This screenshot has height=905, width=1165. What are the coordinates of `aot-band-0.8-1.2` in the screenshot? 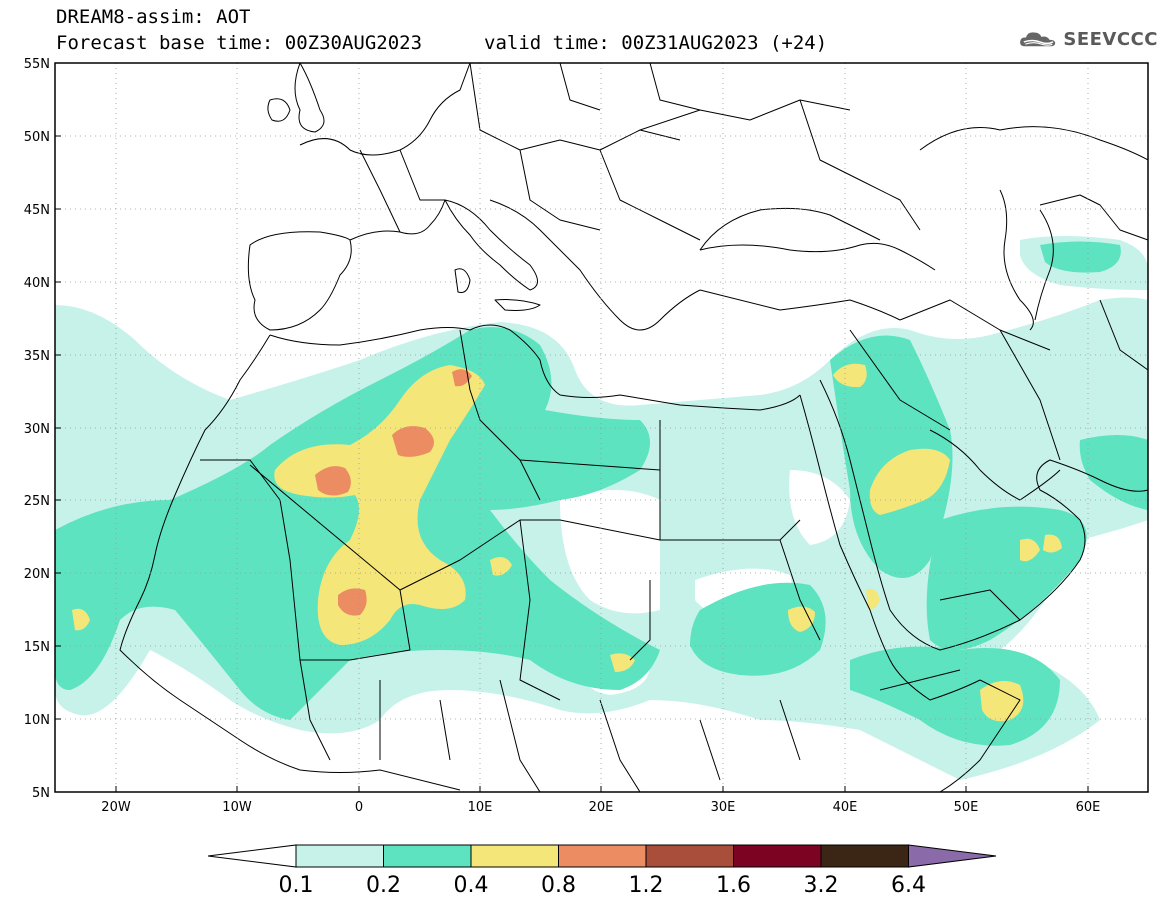 It's located at (393, 492).